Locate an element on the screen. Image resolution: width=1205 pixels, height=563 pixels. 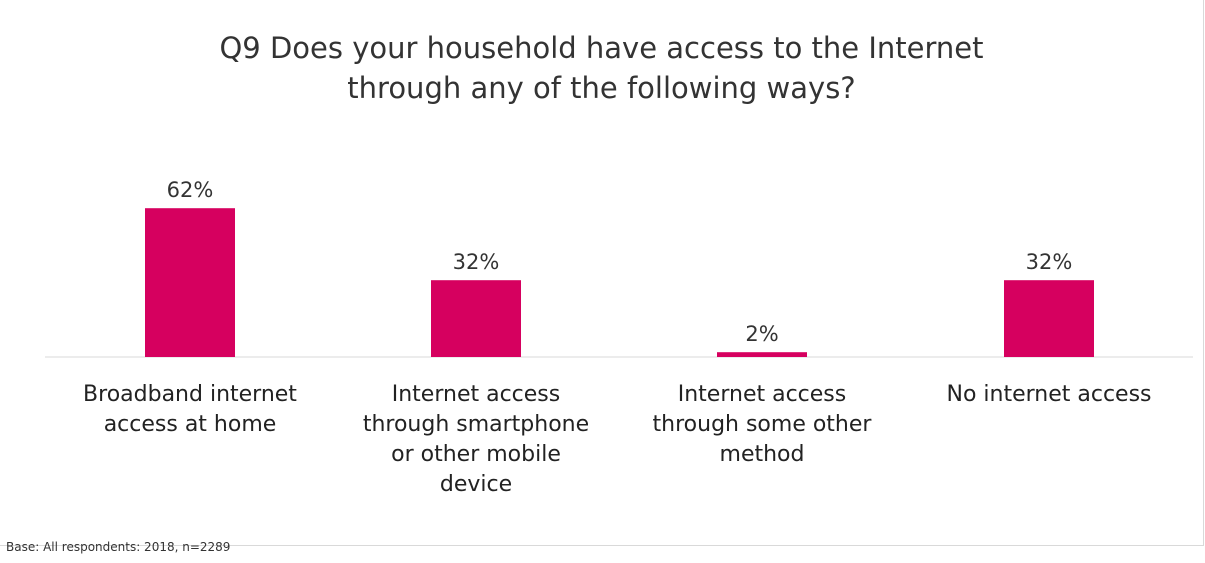
category-label-1-line-1: Broadband internet is located at coordinates (190, 394).